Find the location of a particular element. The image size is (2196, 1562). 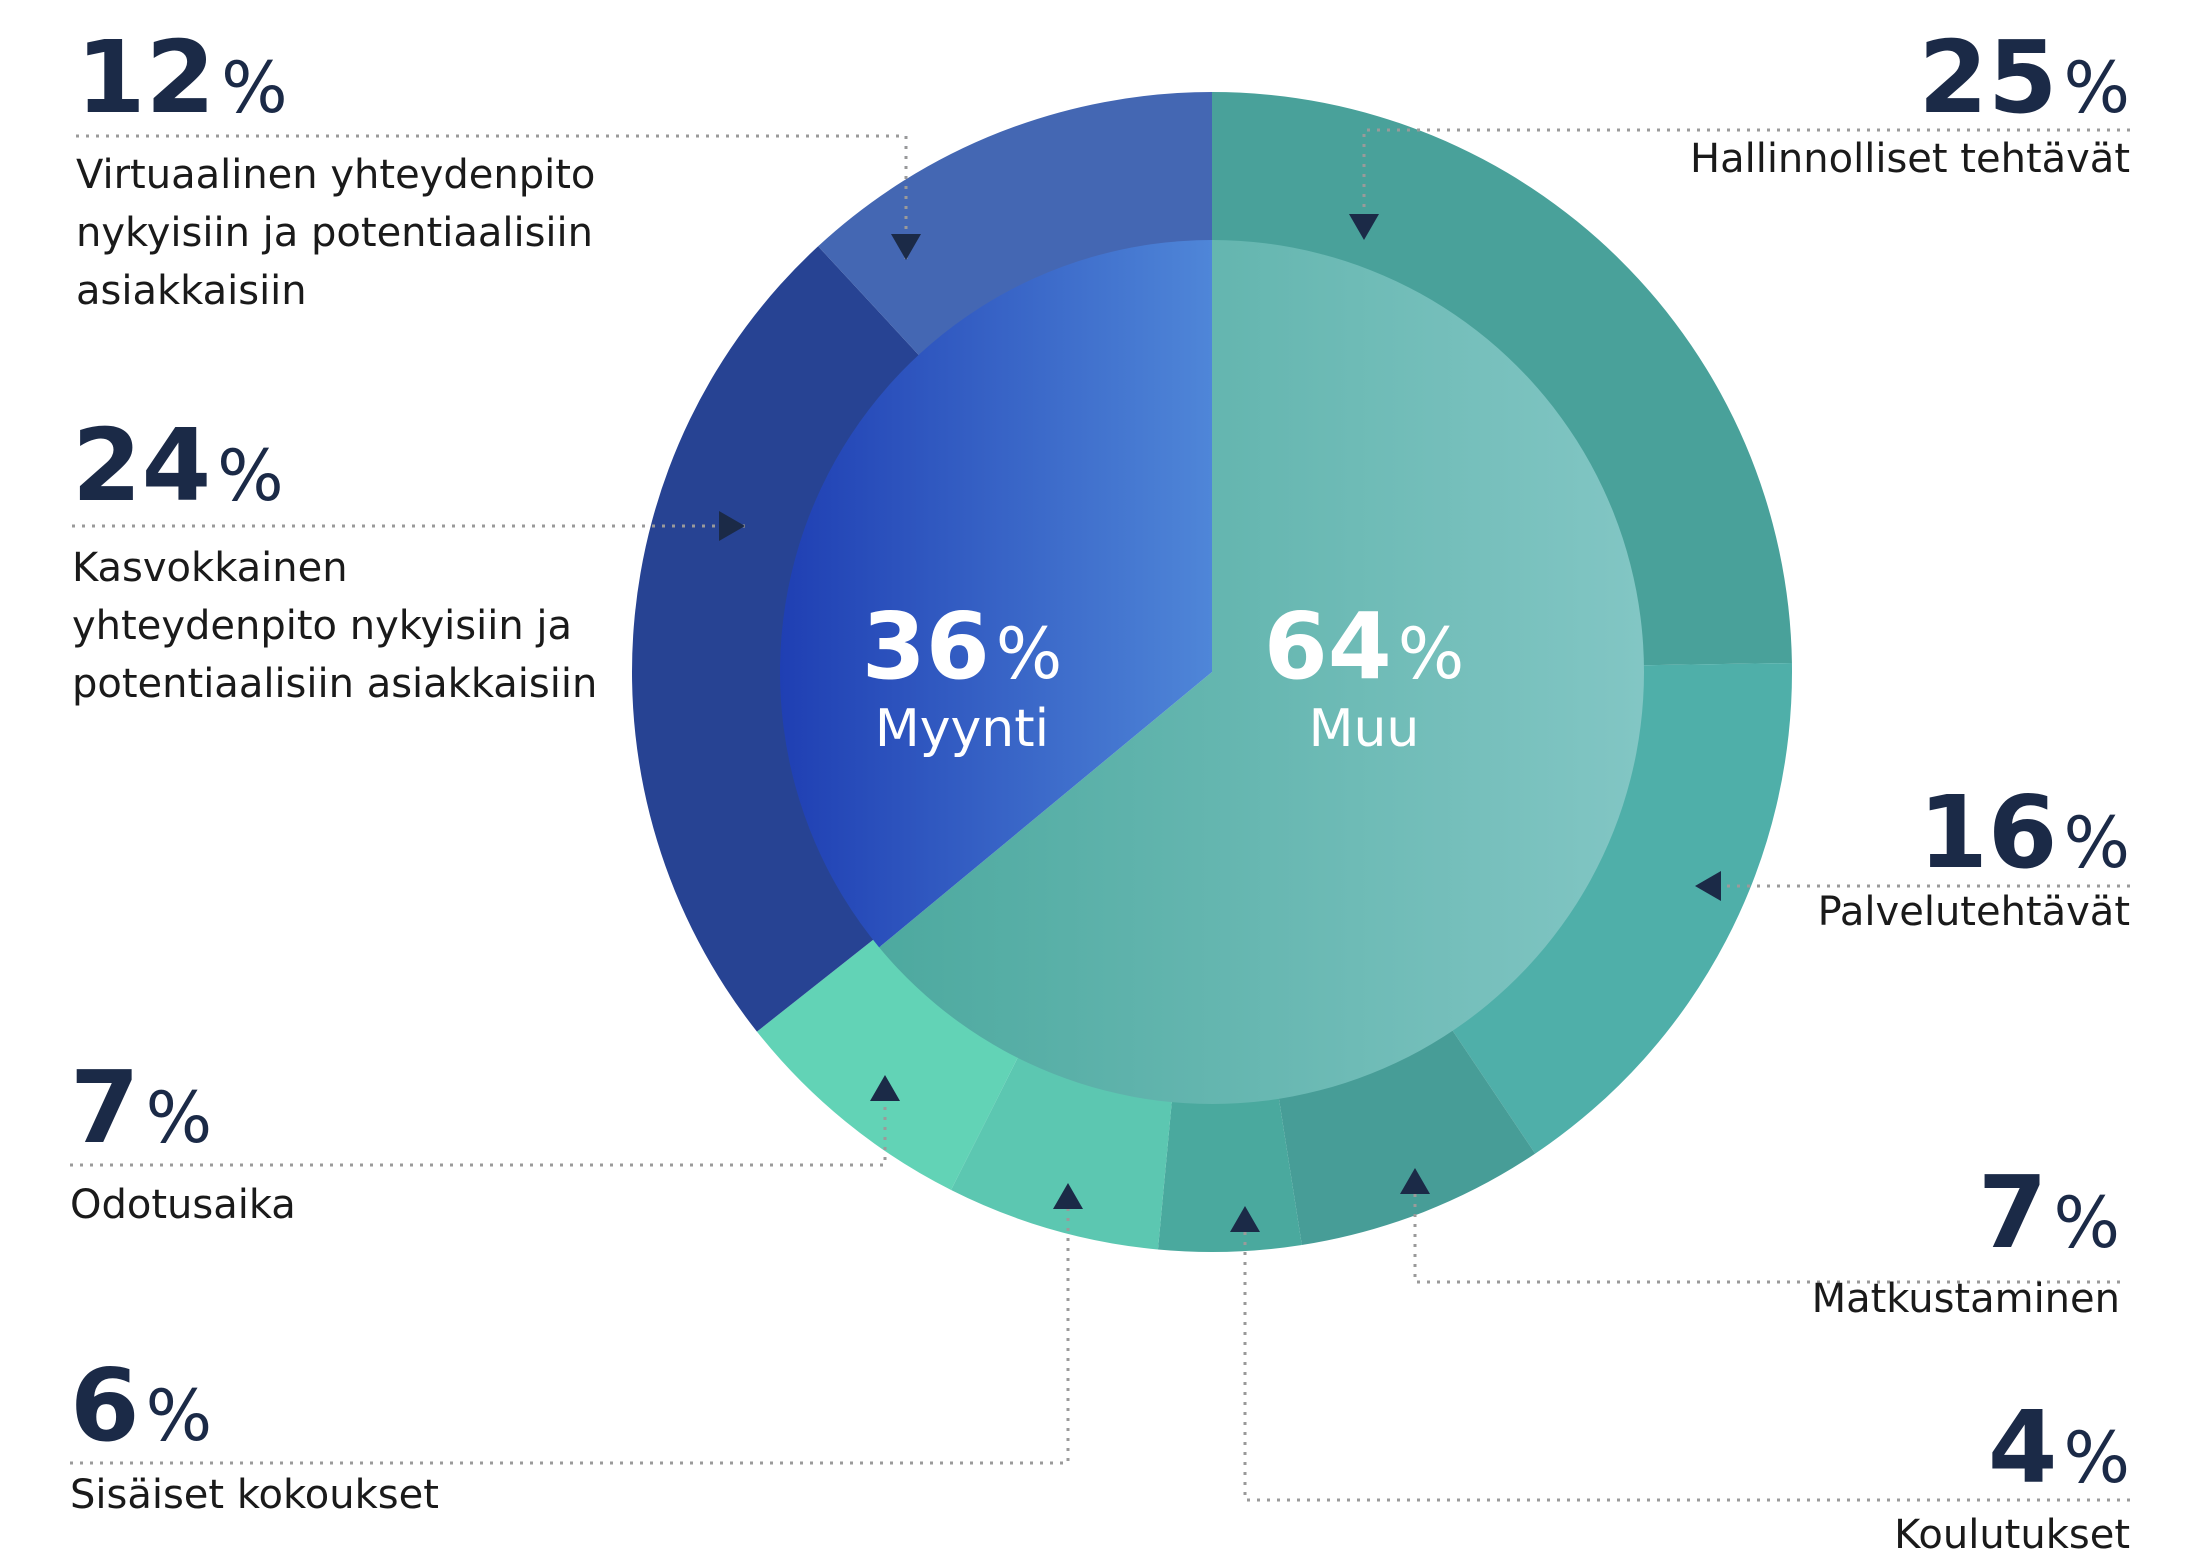

leader-line-odotusaika is located at coordinates (478, 1121).